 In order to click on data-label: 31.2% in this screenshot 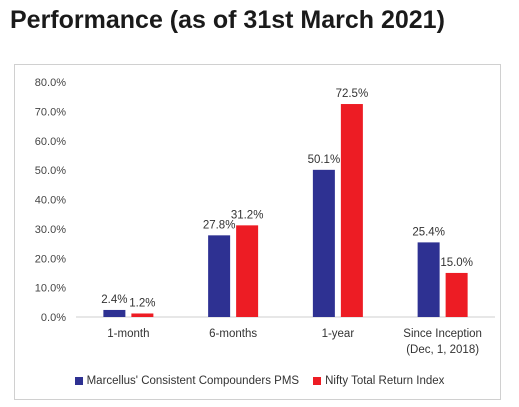, I will do `click(247, 215)`.